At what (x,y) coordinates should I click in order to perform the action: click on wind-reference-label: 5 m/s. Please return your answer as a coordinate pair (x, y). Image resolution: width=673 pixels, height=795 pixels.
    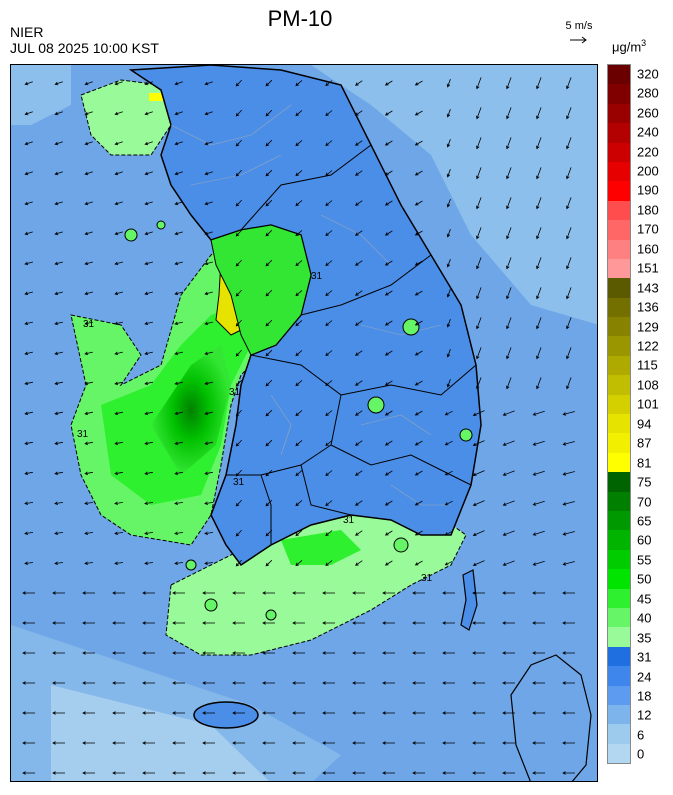
    Looking at the image, I should click on (579, 26).